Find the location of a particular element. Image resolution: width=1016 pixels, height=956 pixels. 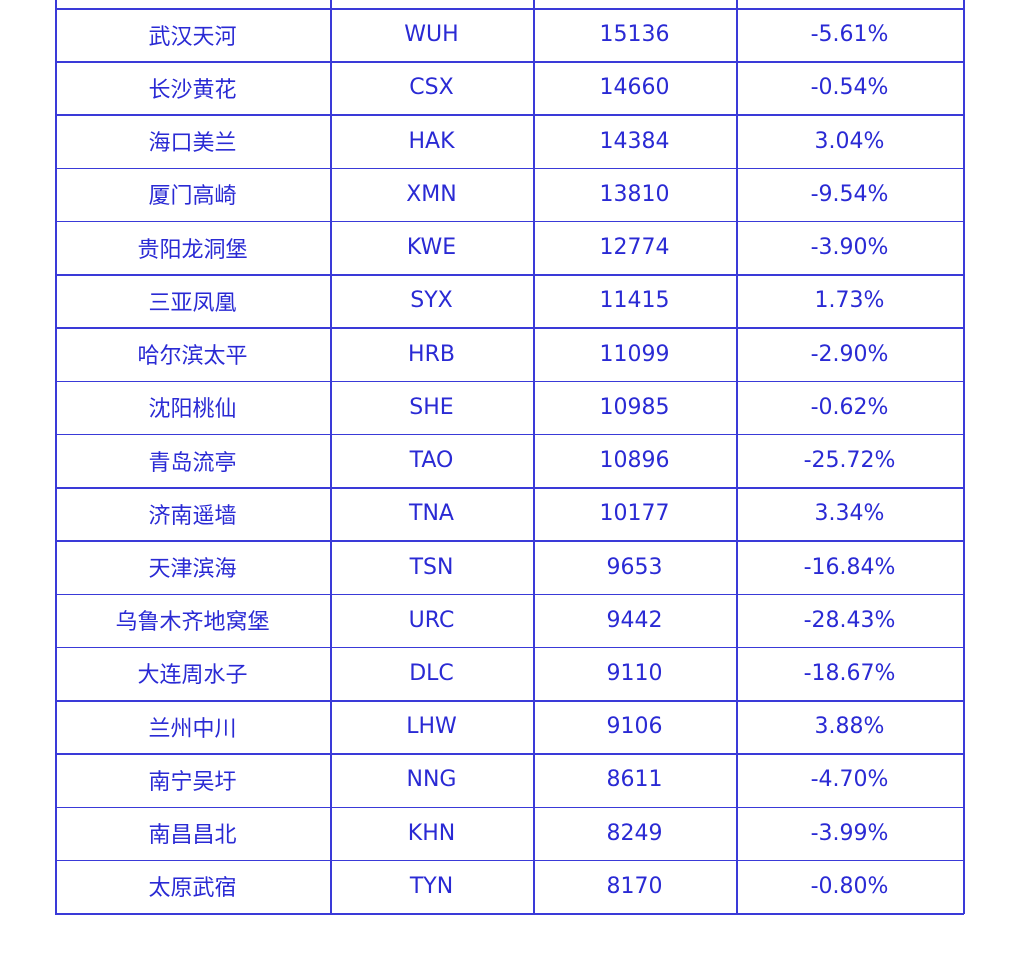

table-cell: TSN is located at coordinates (431, 567).